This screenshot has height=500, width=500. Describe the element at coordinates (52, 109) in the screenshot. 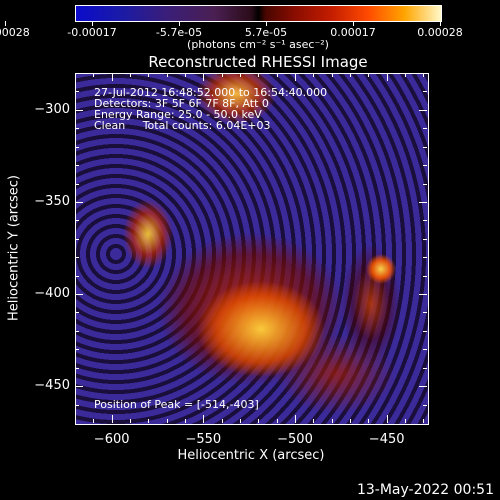

I see `y-tick-label: −300` at that location.